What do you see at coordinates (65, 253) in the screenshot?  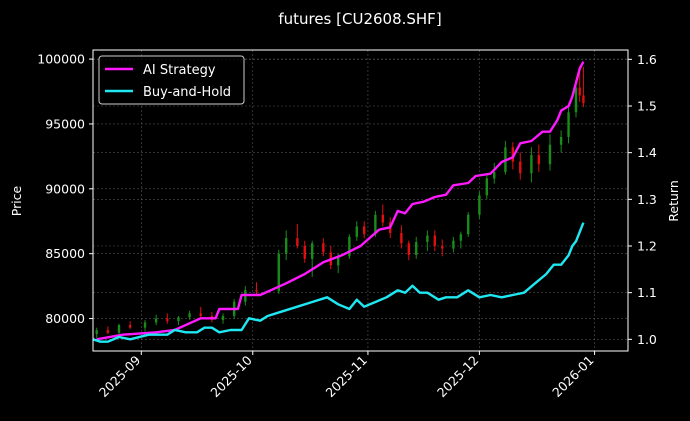 I see `y-left-tick-label: 85000` at bounding box center [65, 253].